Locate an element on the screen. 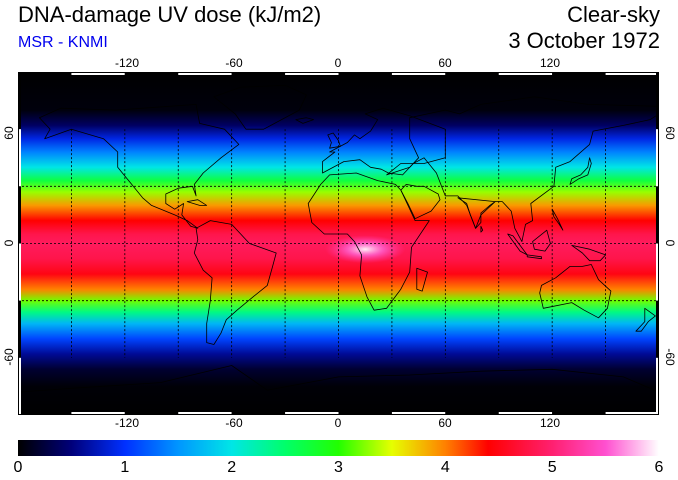 Image resolution: width=678 pixels, height=480 pixels. sri-lanka-coastline is located at coordinates (482, 229).